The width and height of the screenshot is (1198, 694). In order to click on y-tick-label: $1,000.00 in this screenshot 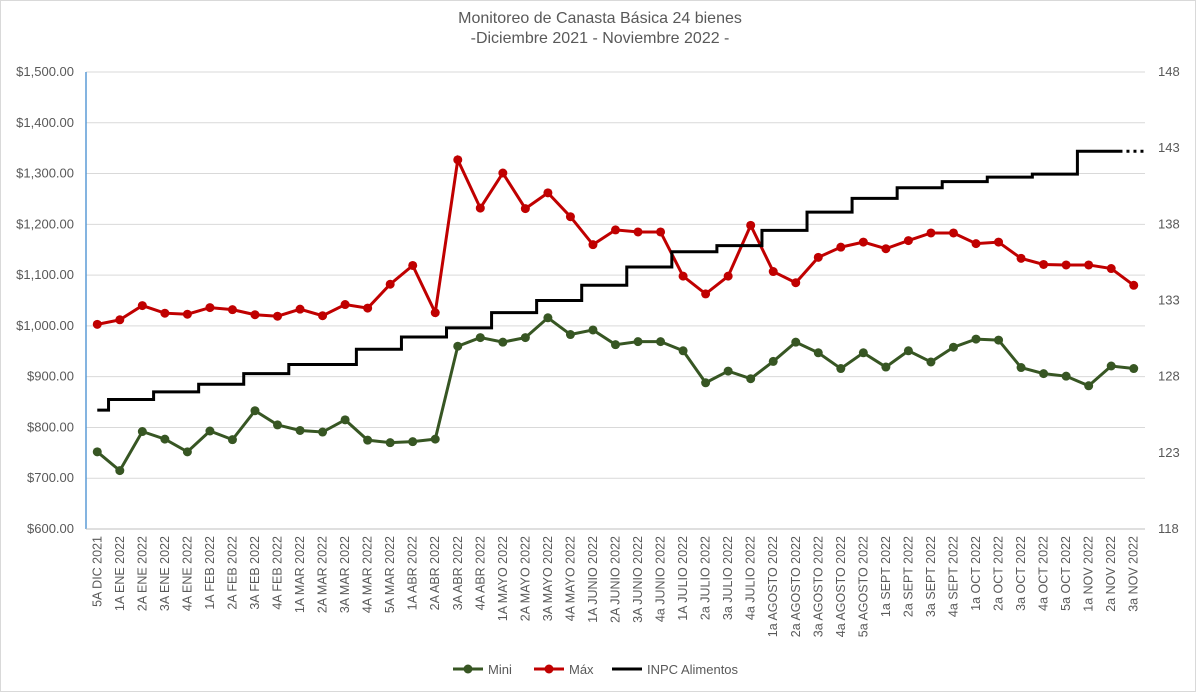, I will do `click(45, 325)`.